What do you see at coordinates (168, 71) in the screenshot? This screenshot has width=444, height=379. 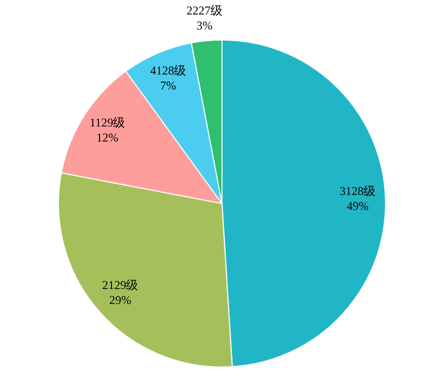 I see `slice-label: 4128级` at bounding box center [168, 71].